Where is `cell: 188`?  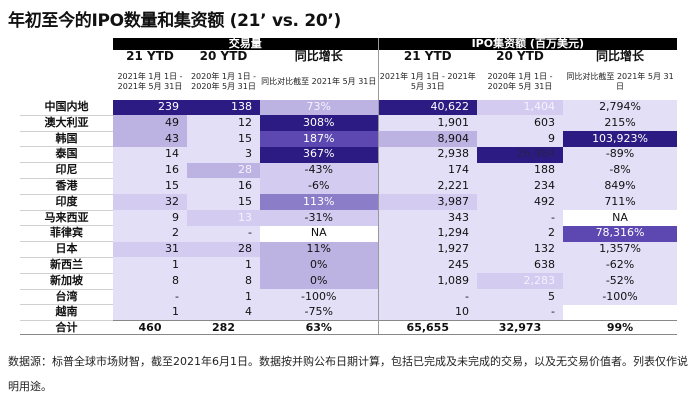
cell: 188 is located at coordinates (520, 170).